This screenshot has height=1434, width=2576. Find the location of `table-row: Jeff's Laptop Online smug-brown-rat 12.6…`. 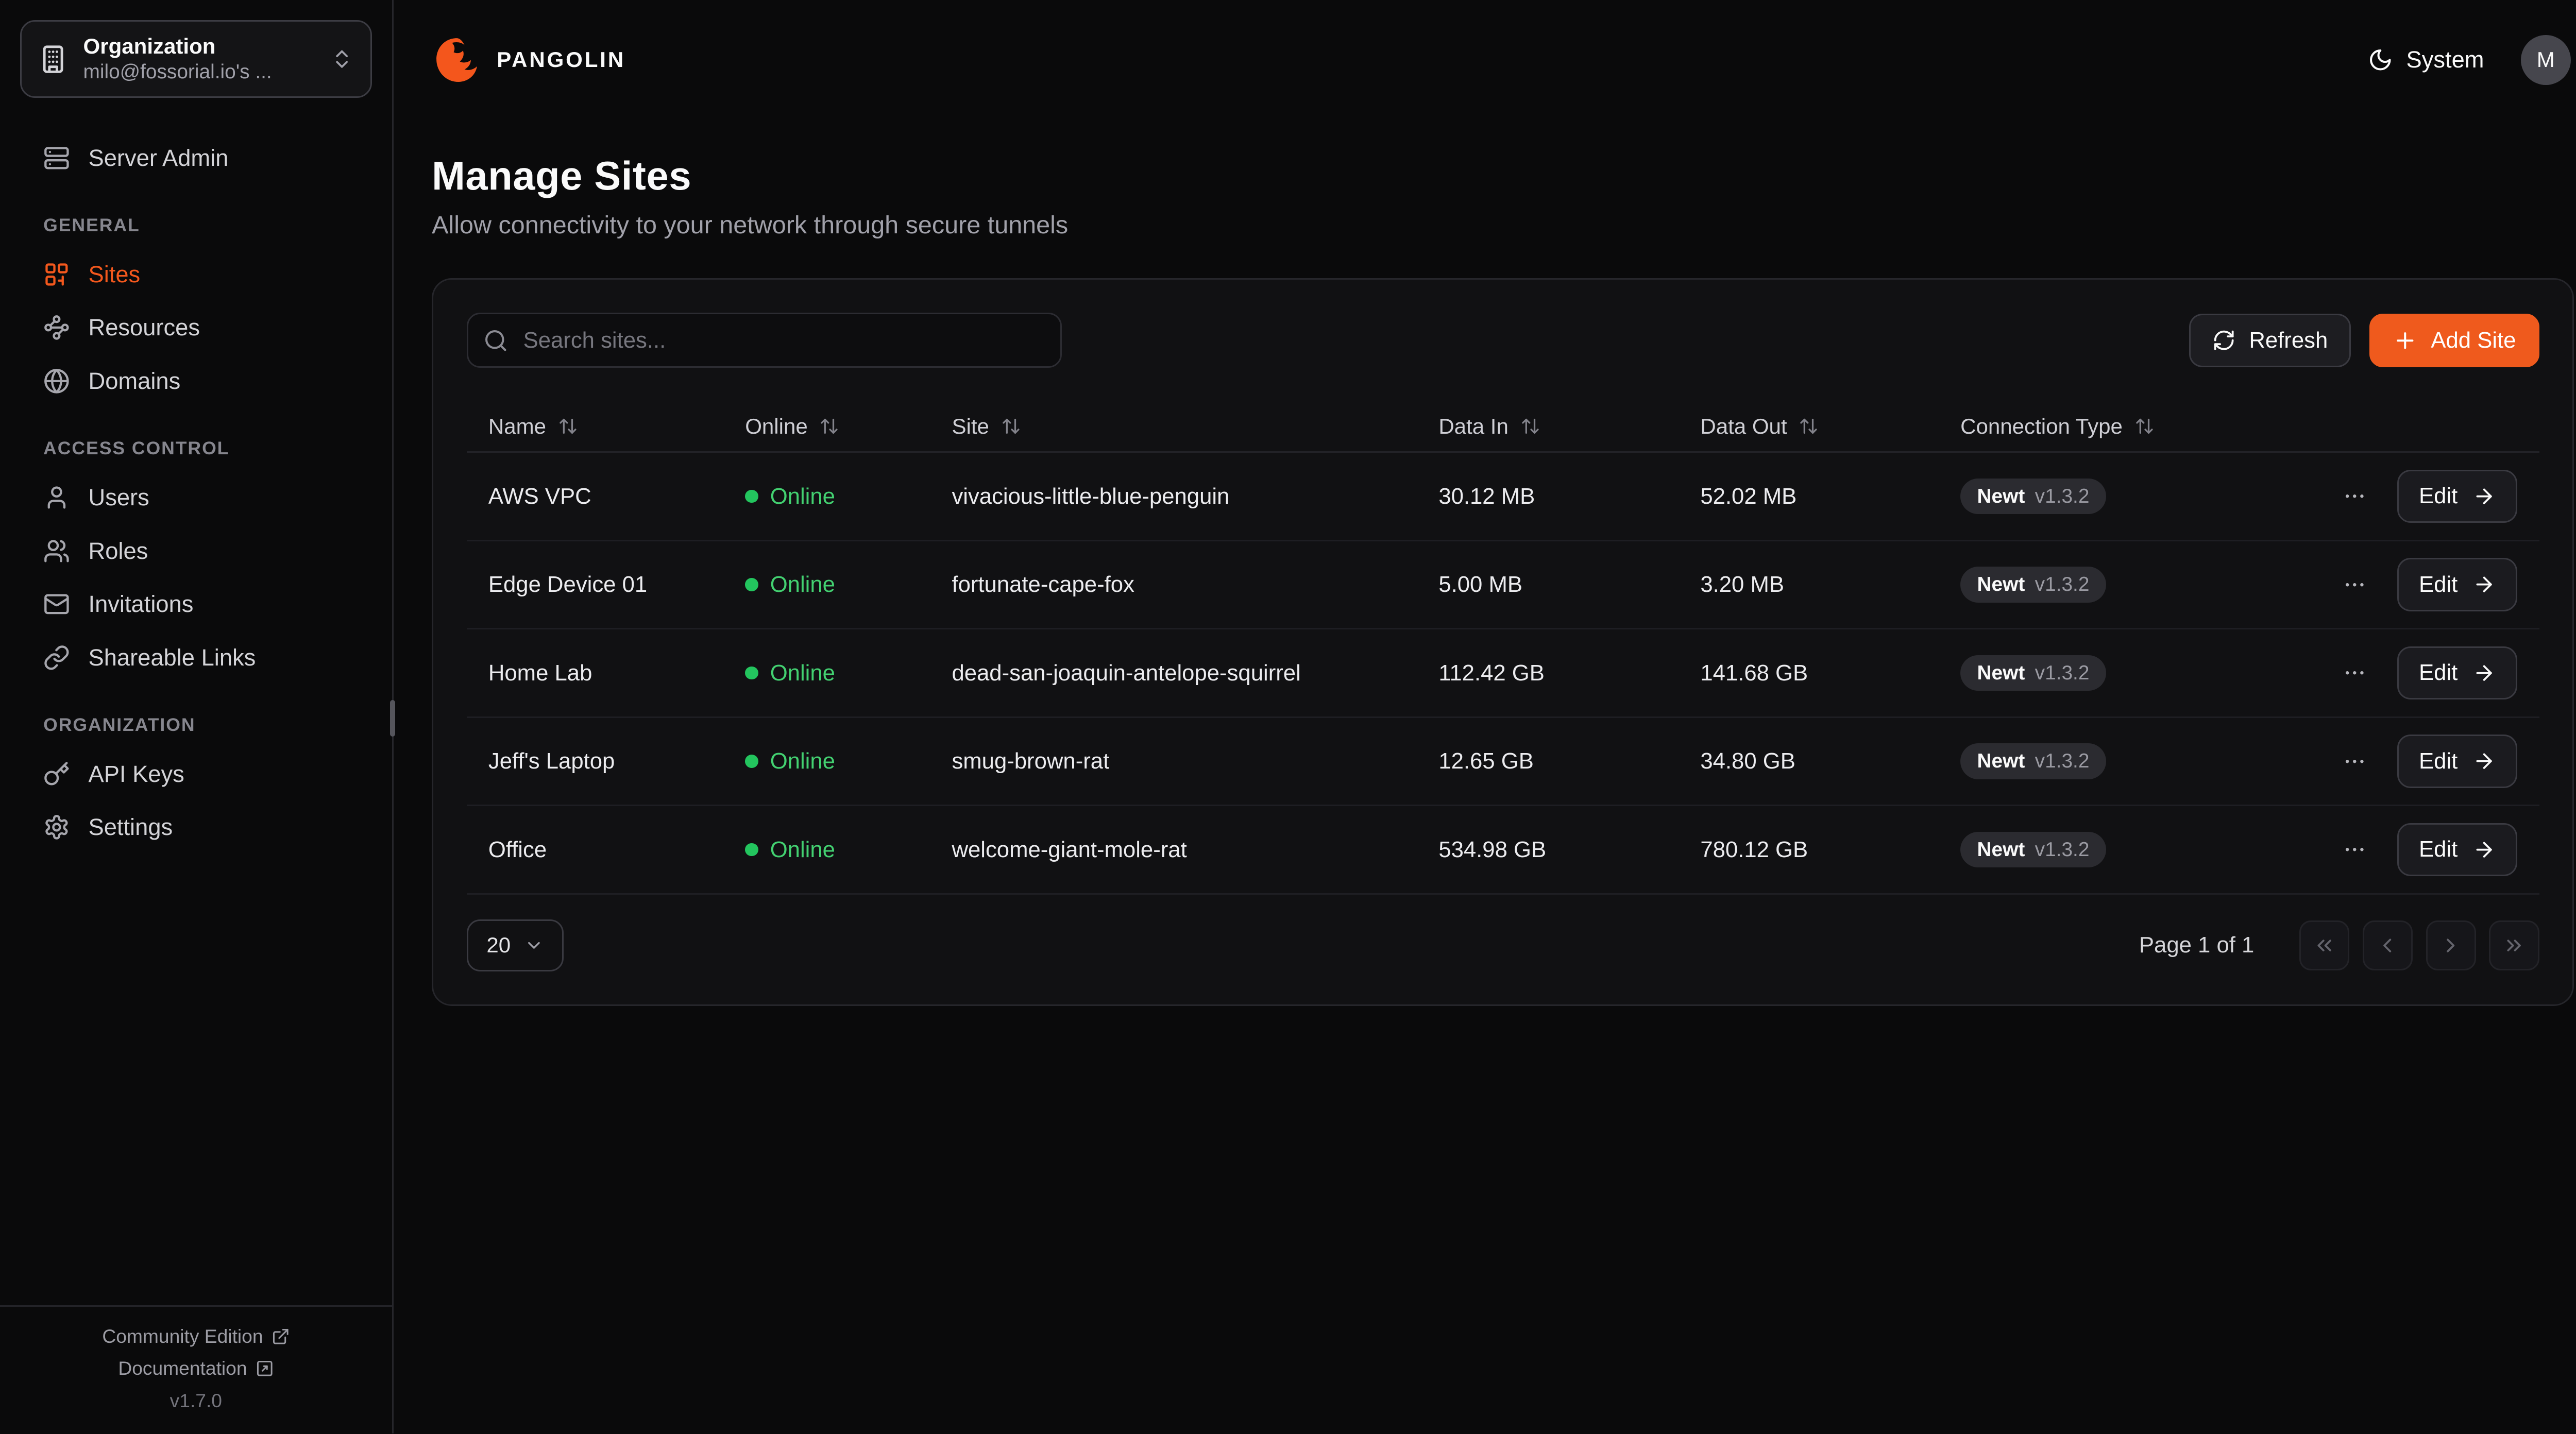

table-row: Jeff's Laptop Online smug-brown-rat 12.6… is located at coordinates (1502, 762).